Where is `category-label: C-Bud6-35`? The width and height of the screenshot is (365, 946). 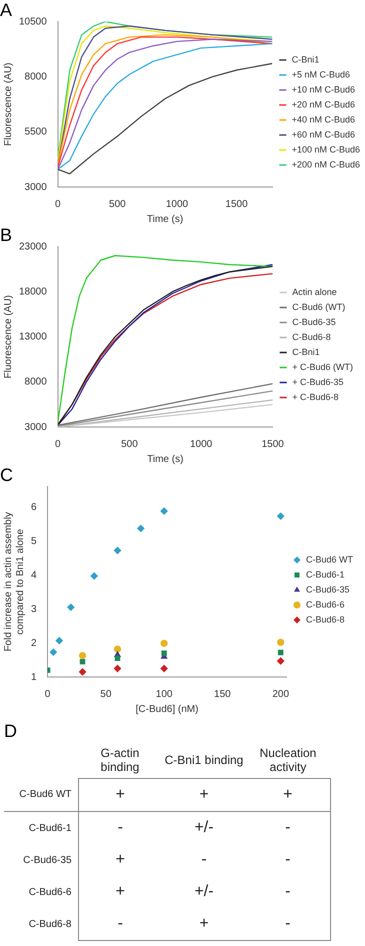 category-label: C-Bud6-35 is located at coordinates (47, 860).